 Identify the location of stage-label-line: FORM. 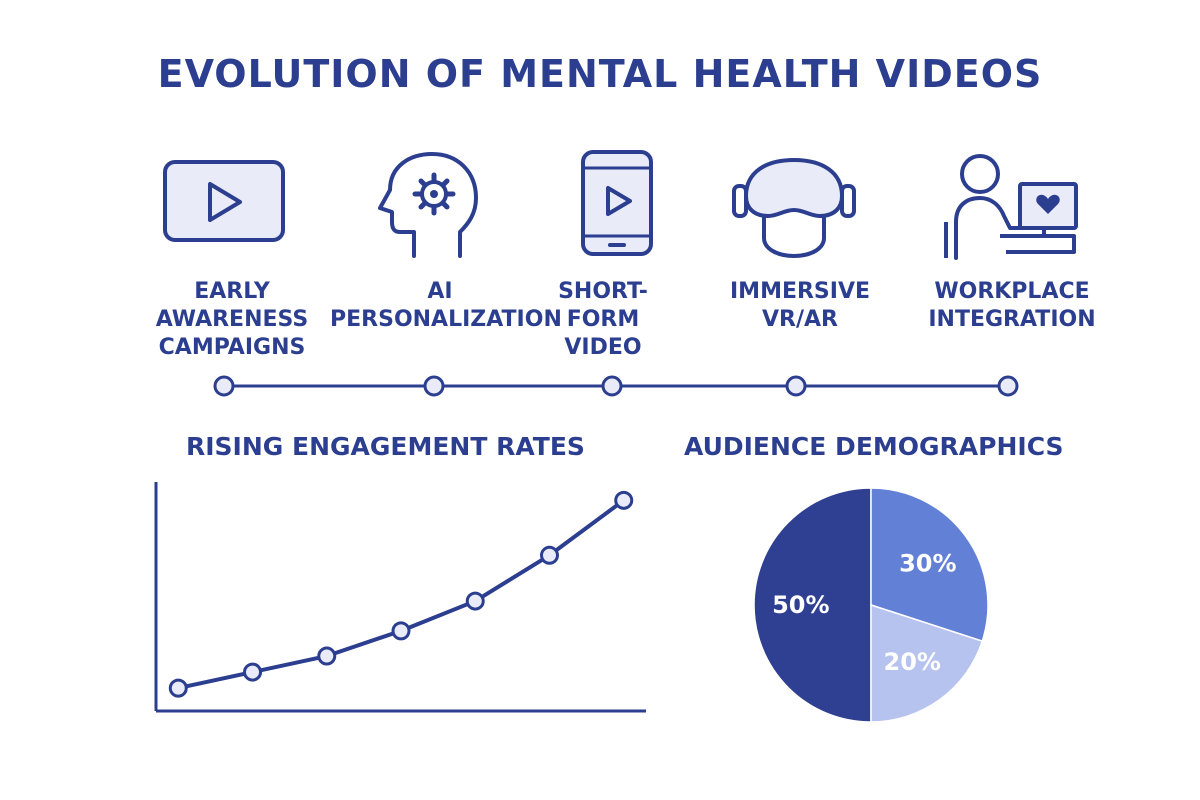
(603, 319).